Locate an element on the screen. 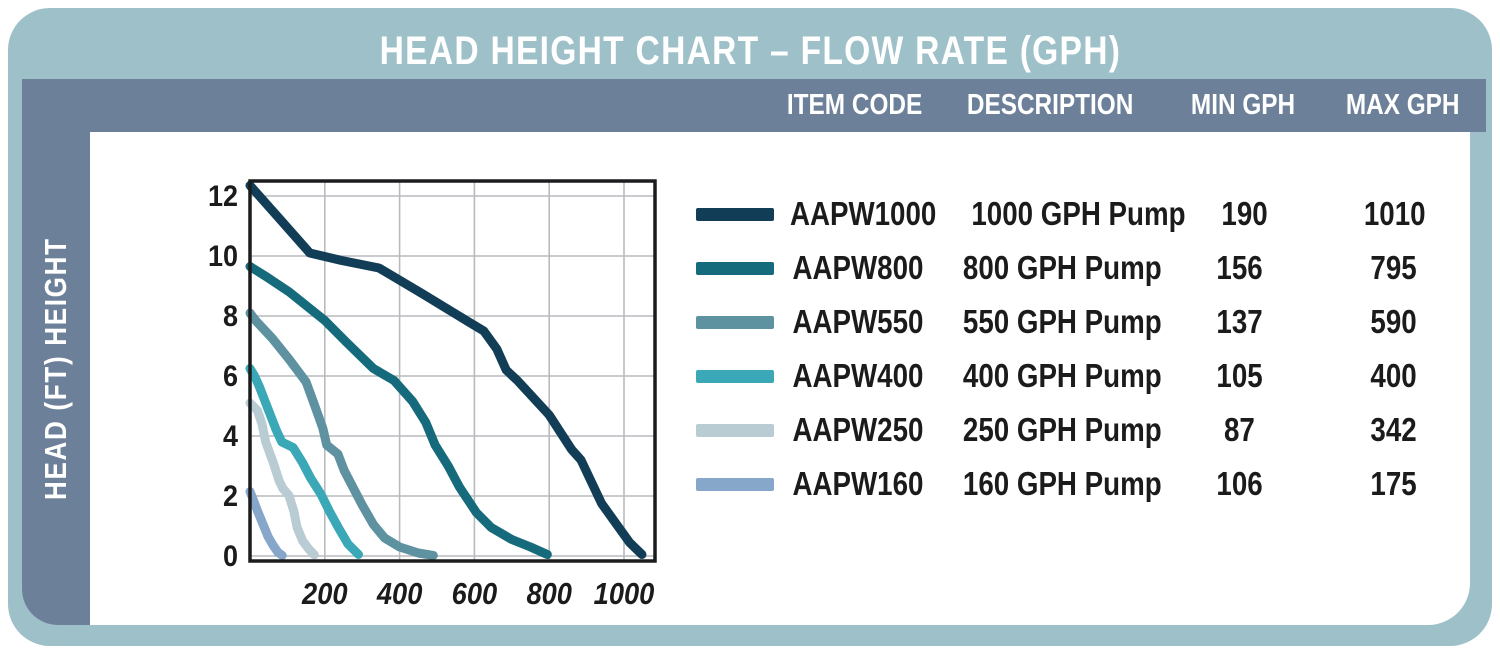 Image resolution: width=1500 pixels, height=653 pixels. column-header-item-code: ITEM CODE is located at coordinates (855, 105).